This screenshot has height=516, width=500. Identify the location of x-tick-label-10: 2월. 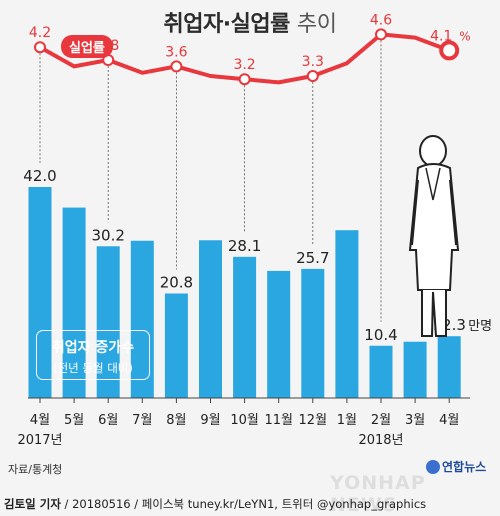
(381, 420).